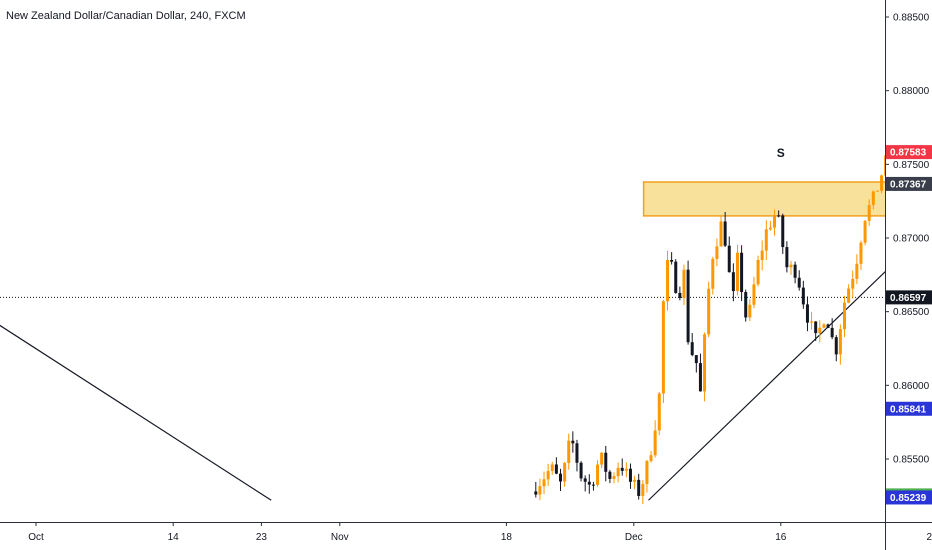 The image size is (932, 550). I want to click on time-axis-bg, so click(466, 536).